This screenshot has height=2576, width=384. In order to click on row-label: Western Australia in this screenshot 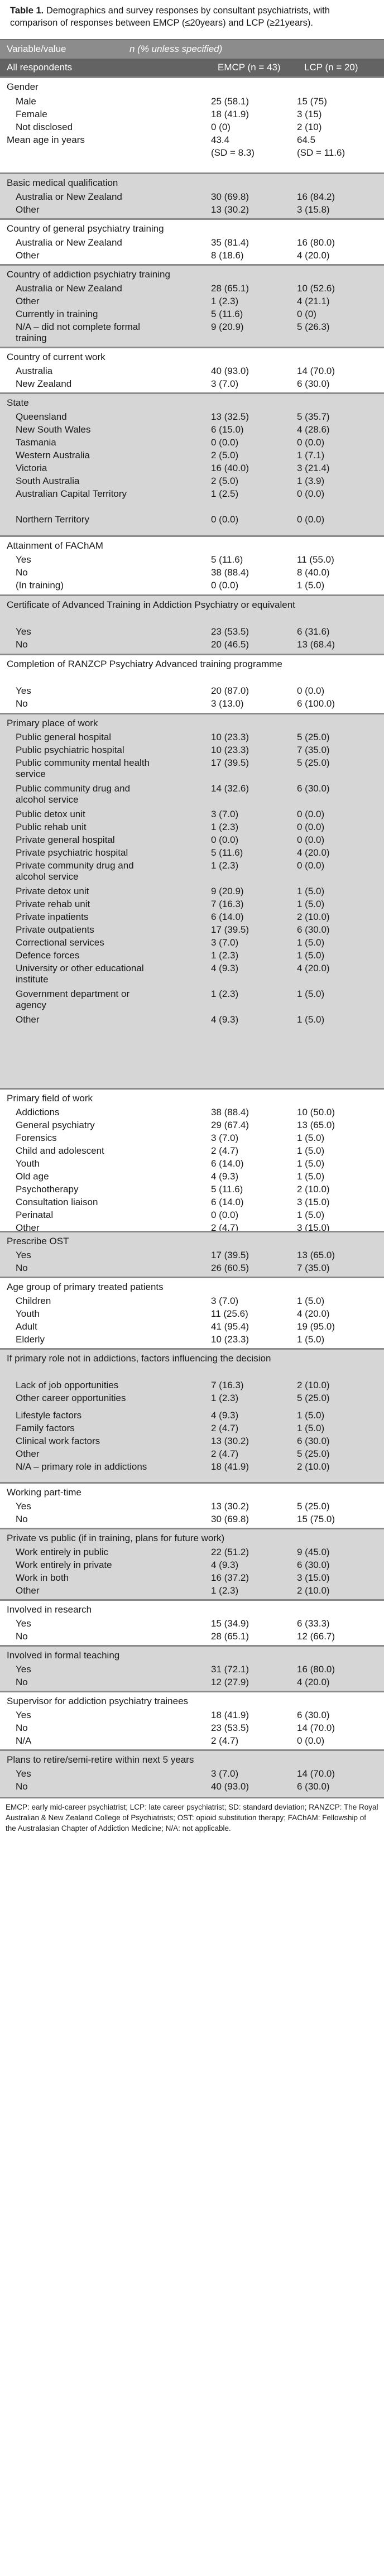, I will do `click(53, 455)`.